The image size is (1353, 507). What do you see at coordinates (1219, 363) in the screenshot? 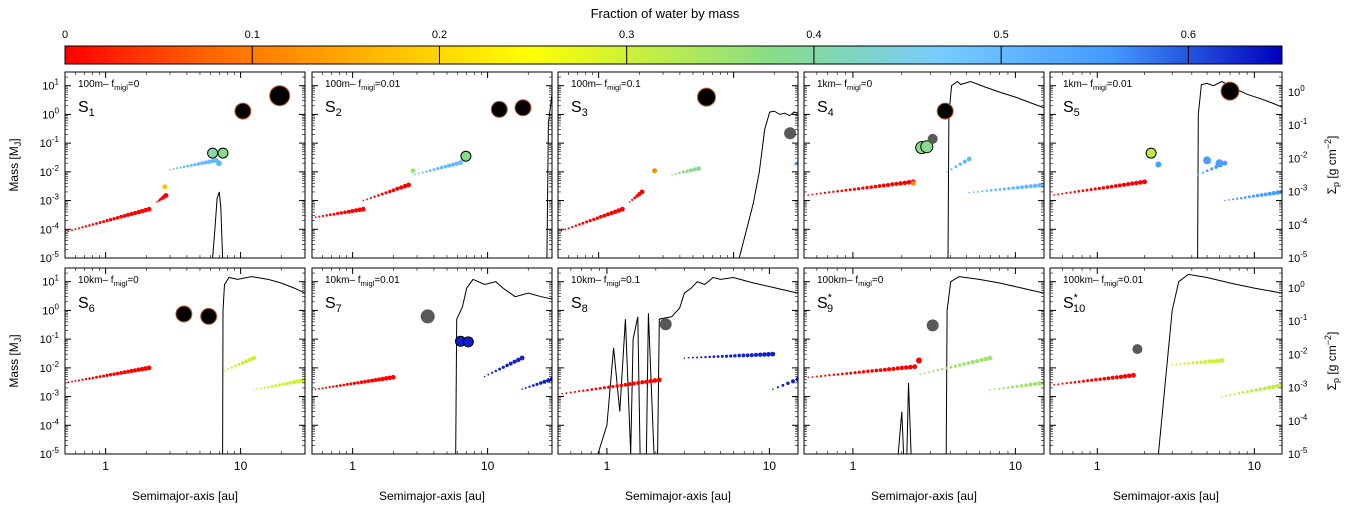
I see `surface-density-line` at bounding box center [1219, 363].